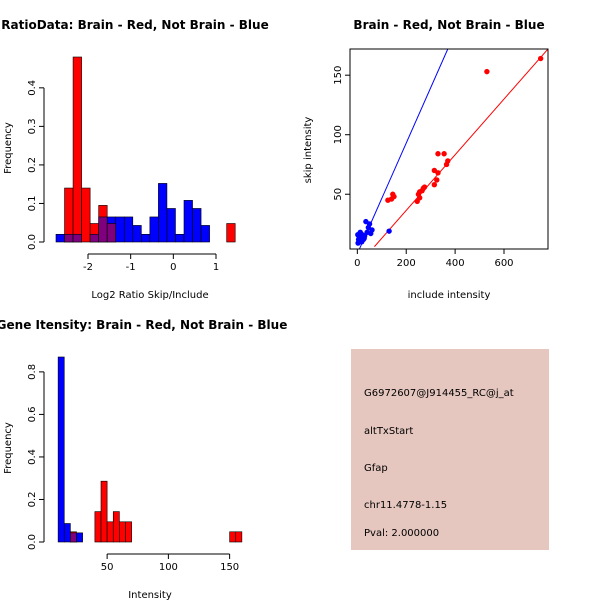  I want to click on probe-id-text: G6972607@J914455_RC@j_at, so click(439, 393).